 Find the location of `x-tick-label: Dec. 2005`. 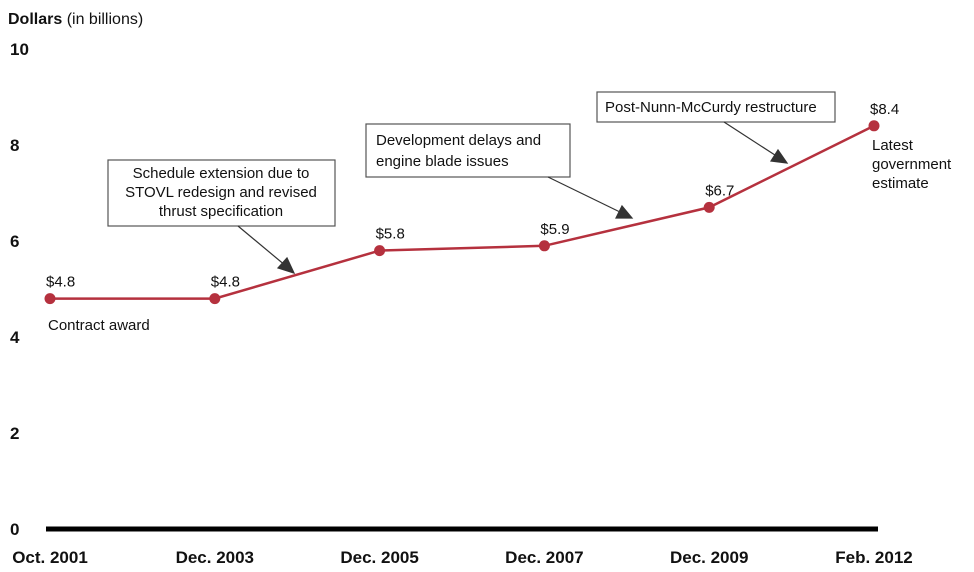

x-tick-label: Dec. 2005 is located at coordinates (379, 557).